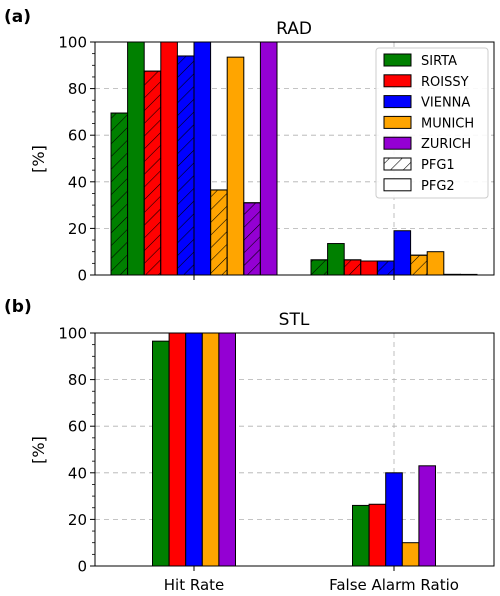  I want to click on bar-munich-pfg2-hit-rate, so click(235, 166).